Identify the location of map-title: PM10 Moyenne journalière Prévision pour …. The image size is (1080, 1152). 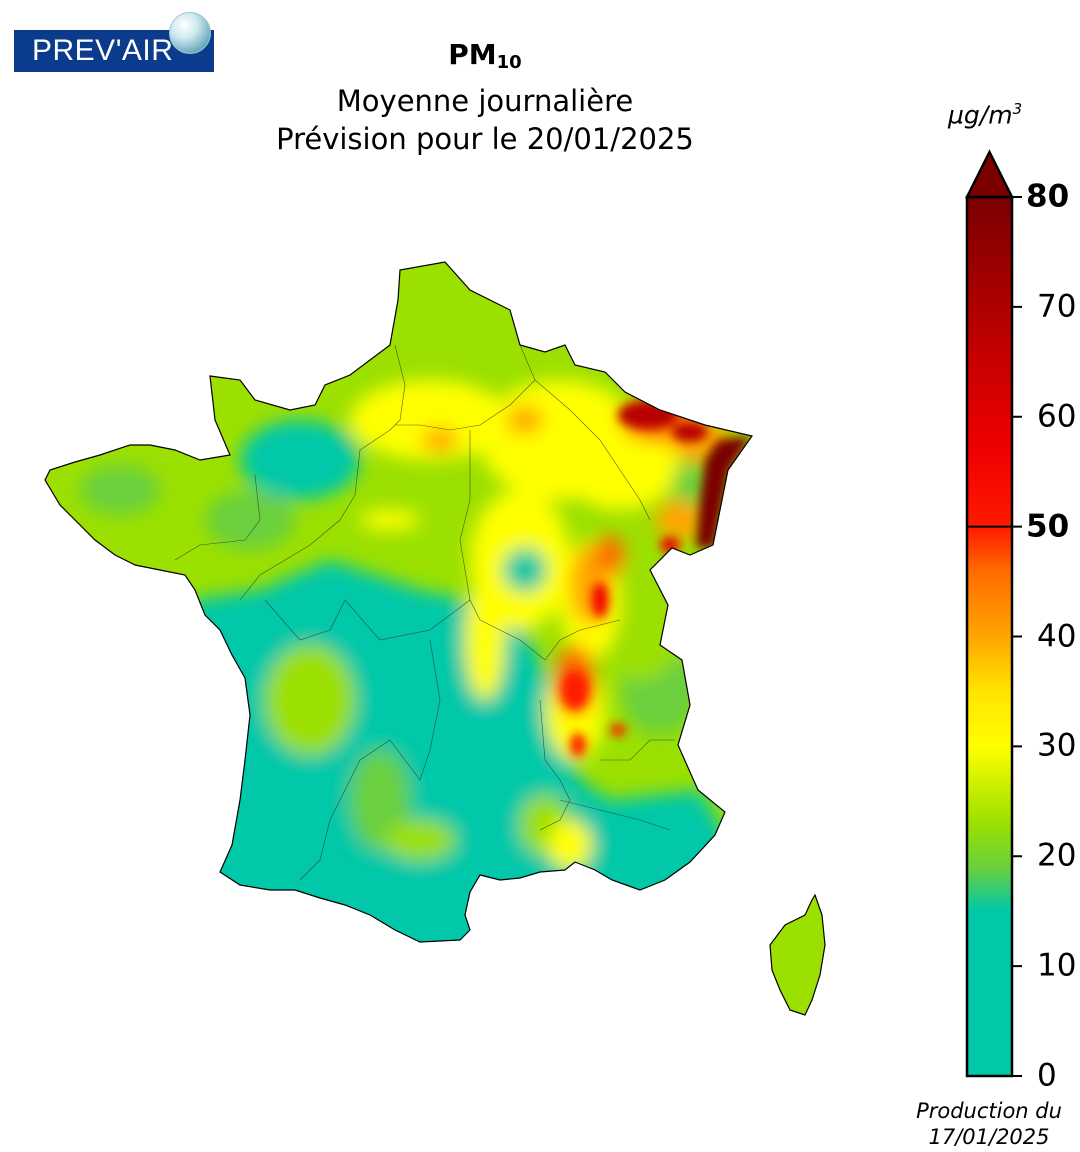
(485, 97).